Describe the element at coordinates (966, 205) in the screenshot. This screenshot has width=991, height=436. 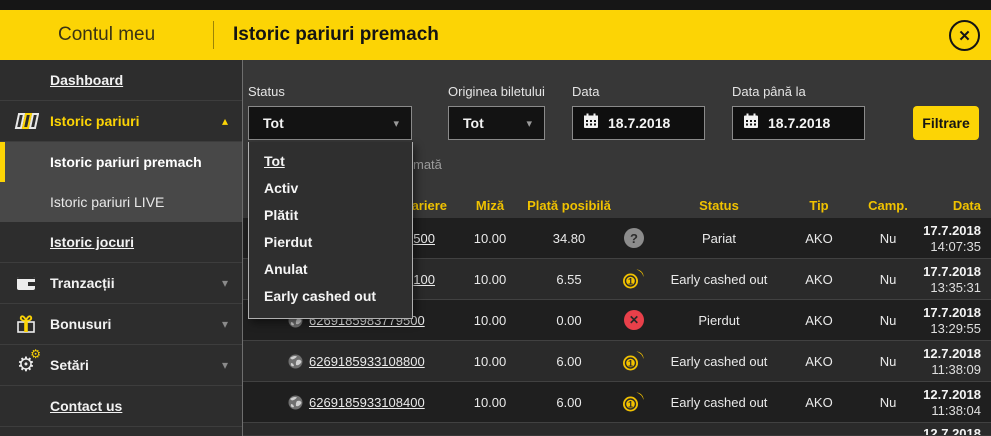
I see `col-date: Data` at that location.